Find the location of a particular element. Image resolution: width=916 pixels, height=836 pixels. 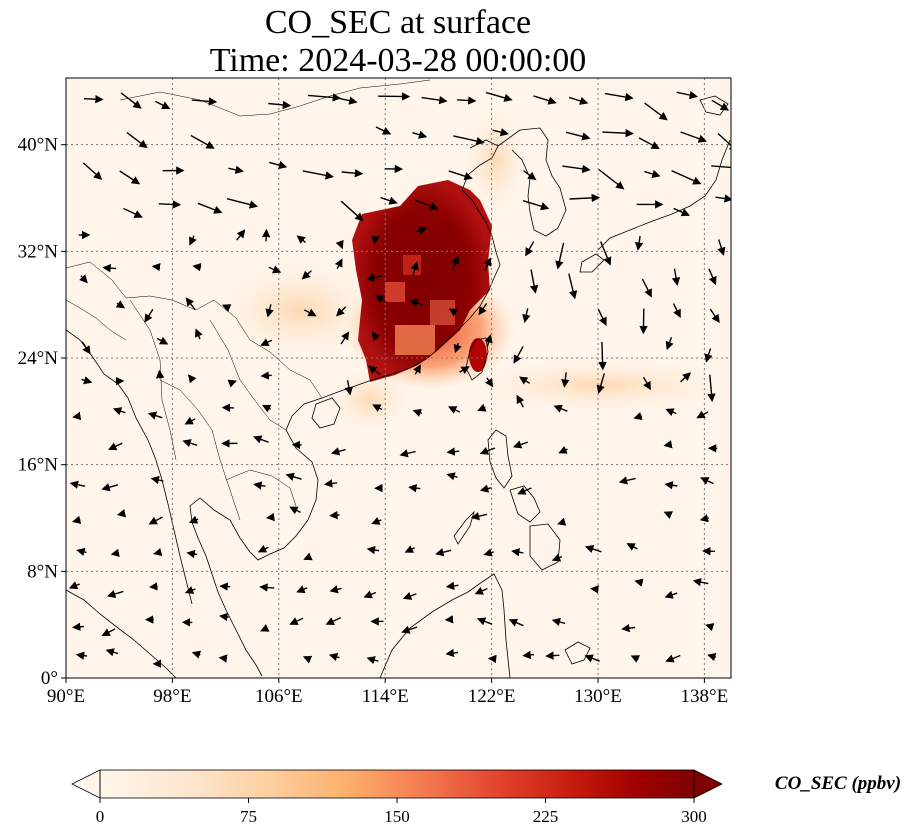

x-tick-label: 90°E is located at coordinates (66, 696).